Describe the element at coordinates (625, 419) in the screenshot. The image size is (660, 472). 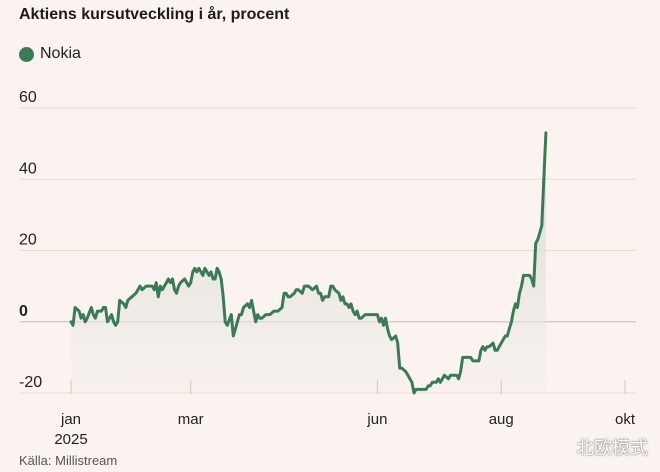
I see `x-tick-label: okt` at that location.